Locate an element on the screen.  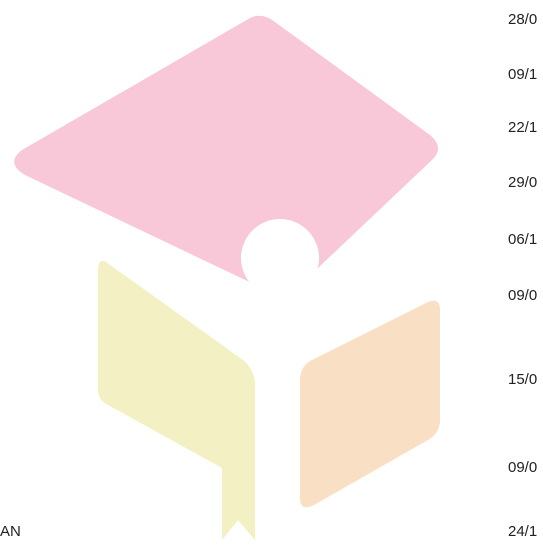
date-text: 15/0 is located at coordinates (523, 379).